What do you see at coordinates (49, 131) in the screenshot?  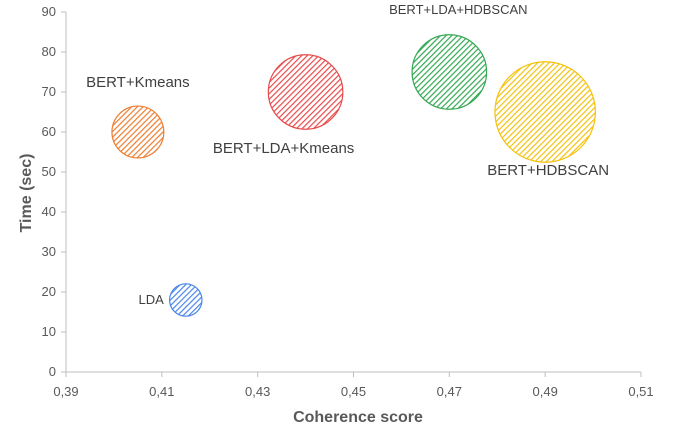 I see `y-tick-label: 60` at bounding box center [49, 131].